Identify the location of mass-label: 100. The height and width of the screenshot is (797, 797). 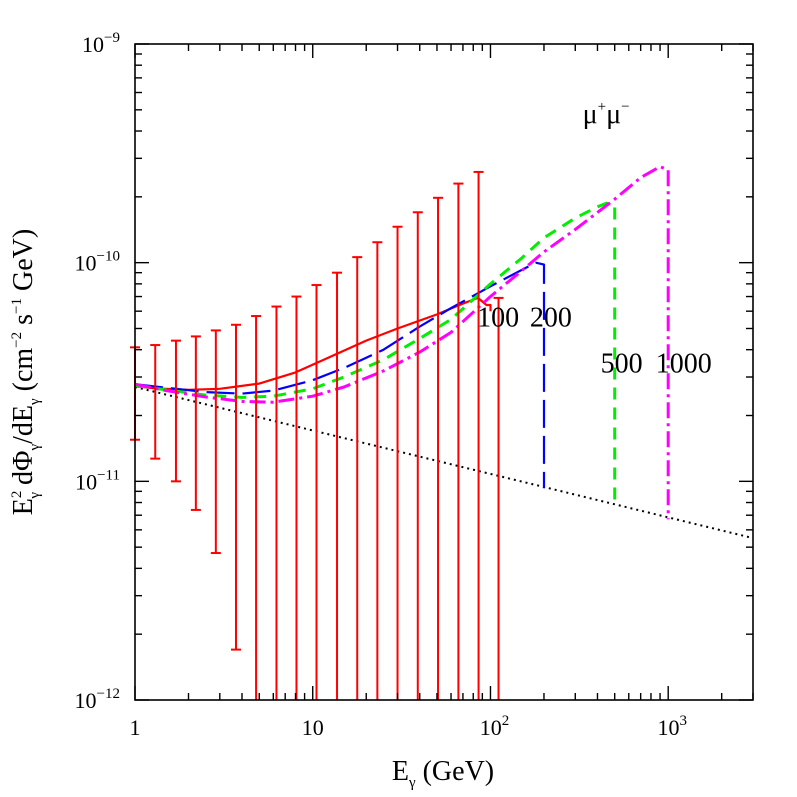
(498, 318).